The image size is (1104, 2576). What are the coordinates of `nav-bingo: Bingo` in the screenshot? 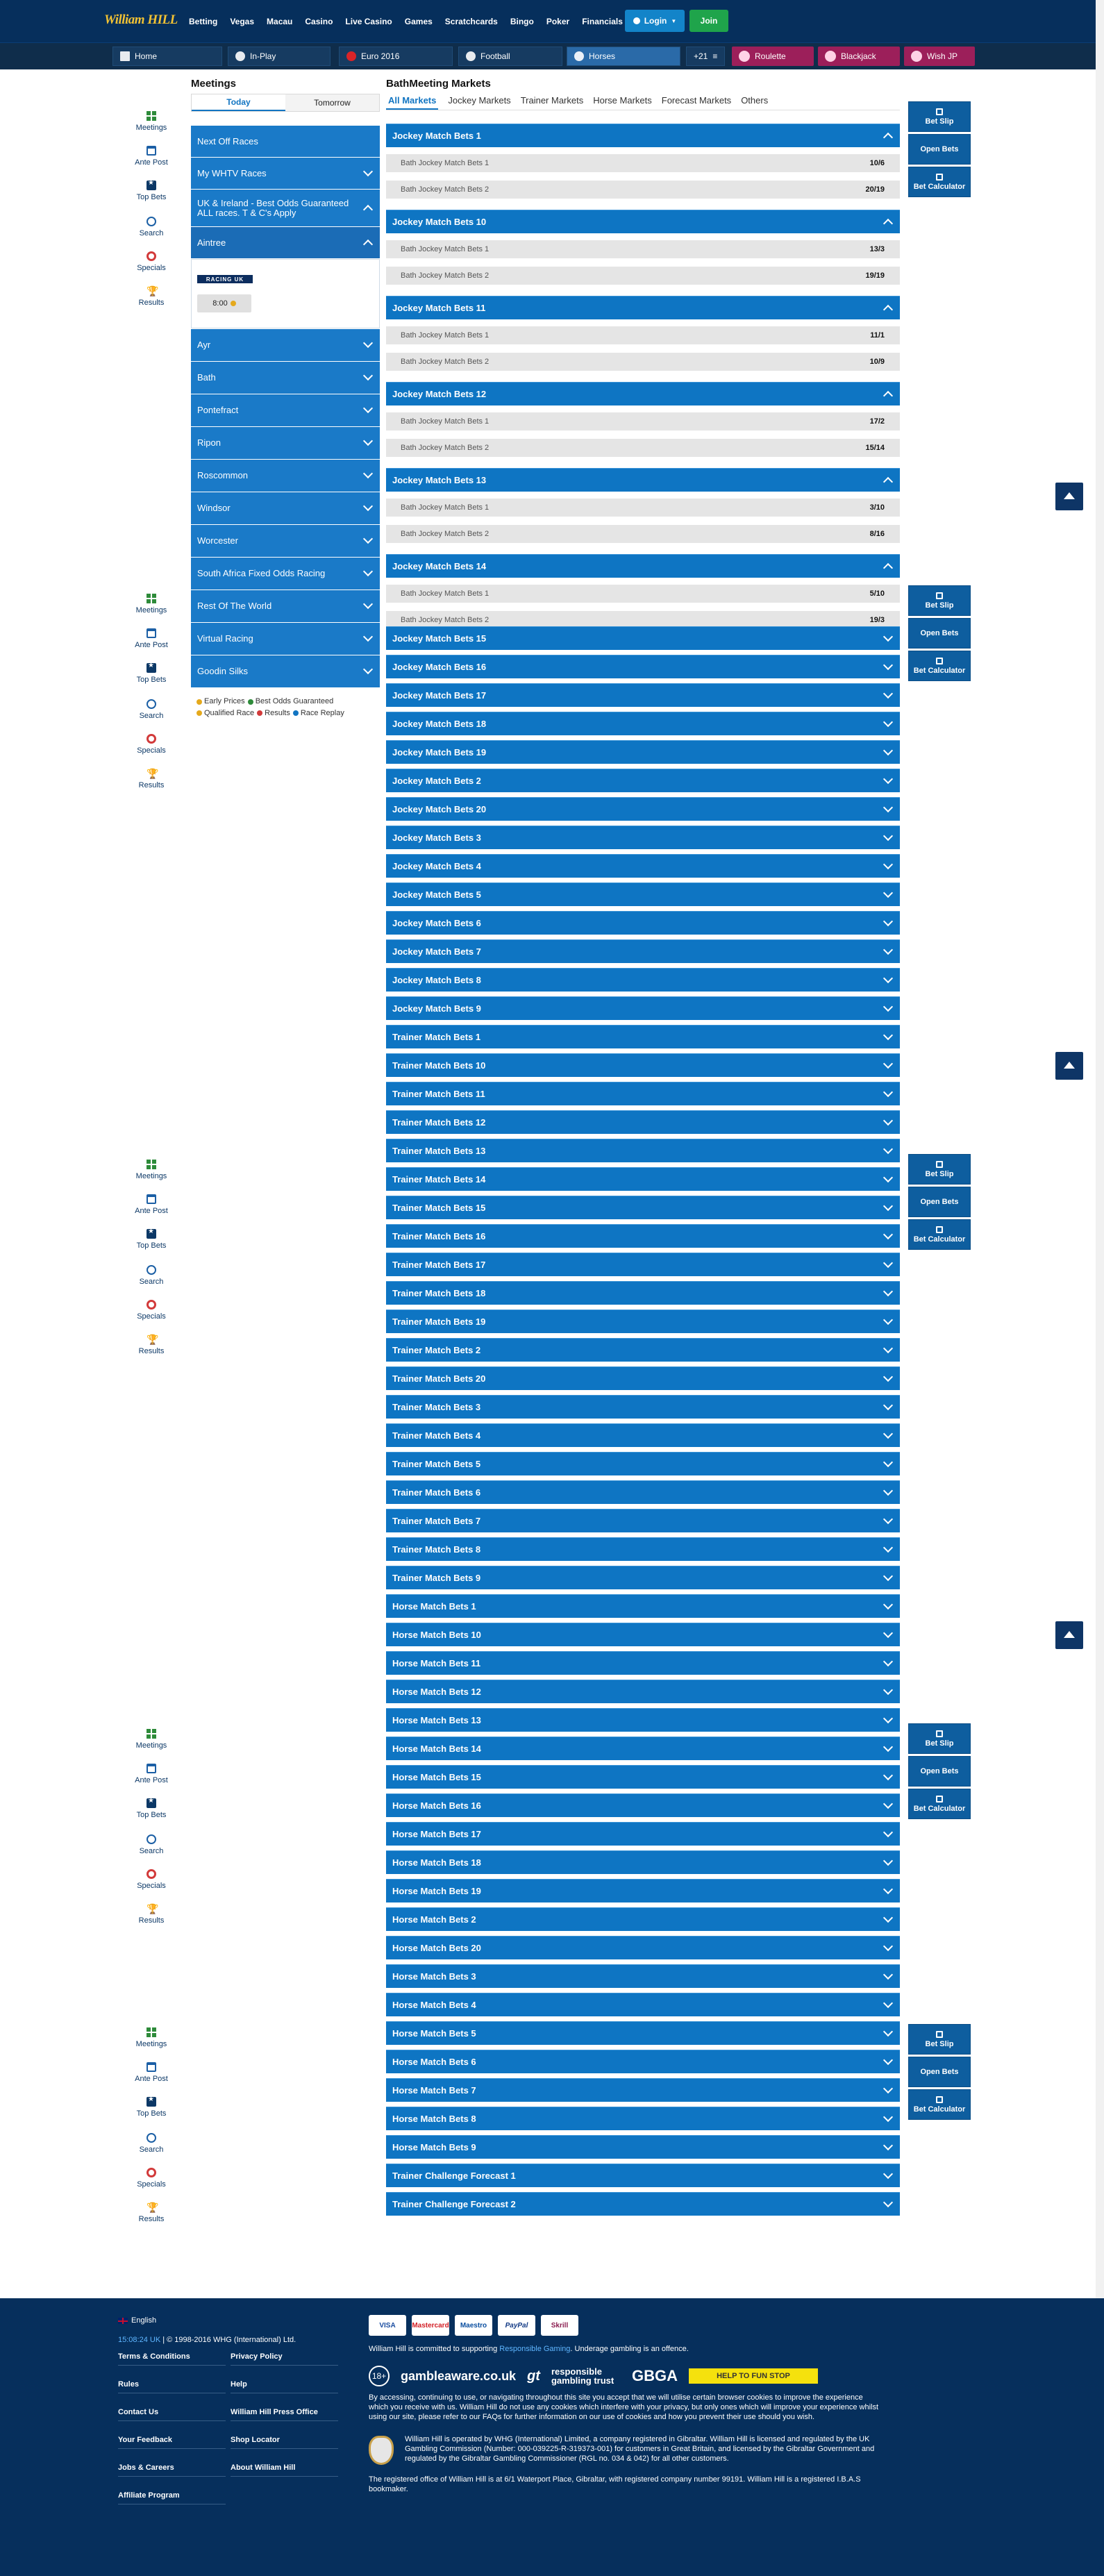 It's located at (522, 21).